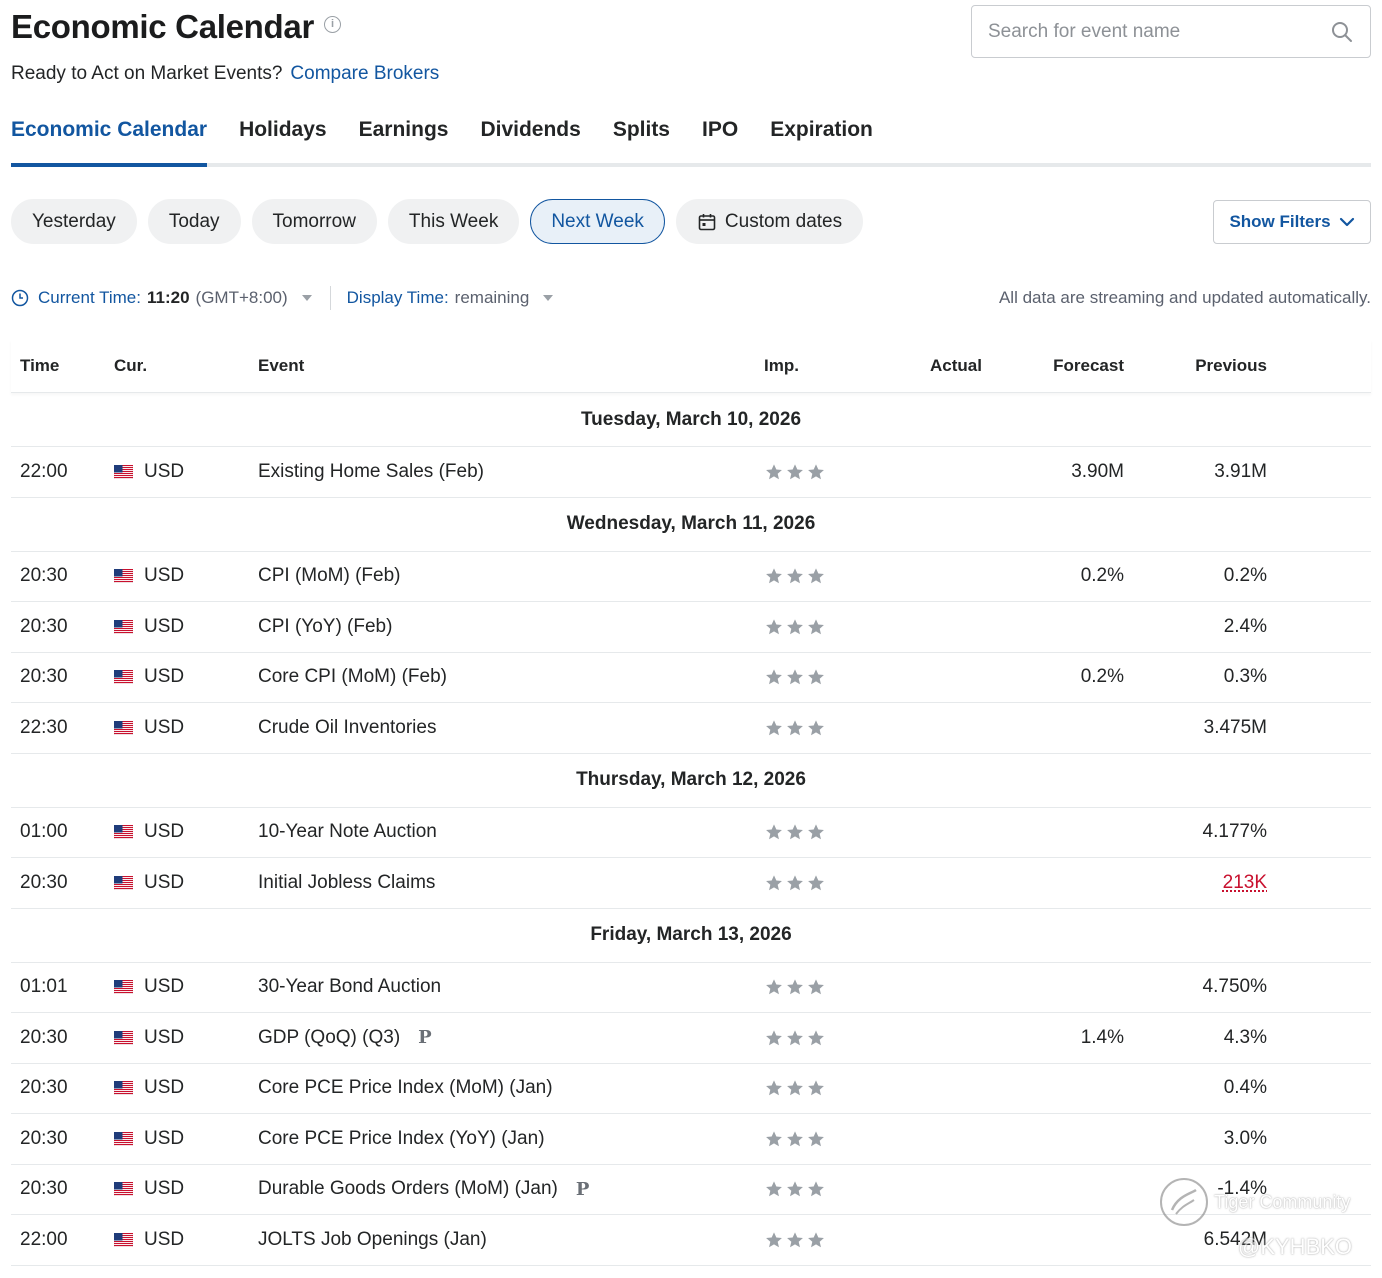 The image size is (1382, 1278). I want to click on tab-splits: Splits, so click(641, 129).